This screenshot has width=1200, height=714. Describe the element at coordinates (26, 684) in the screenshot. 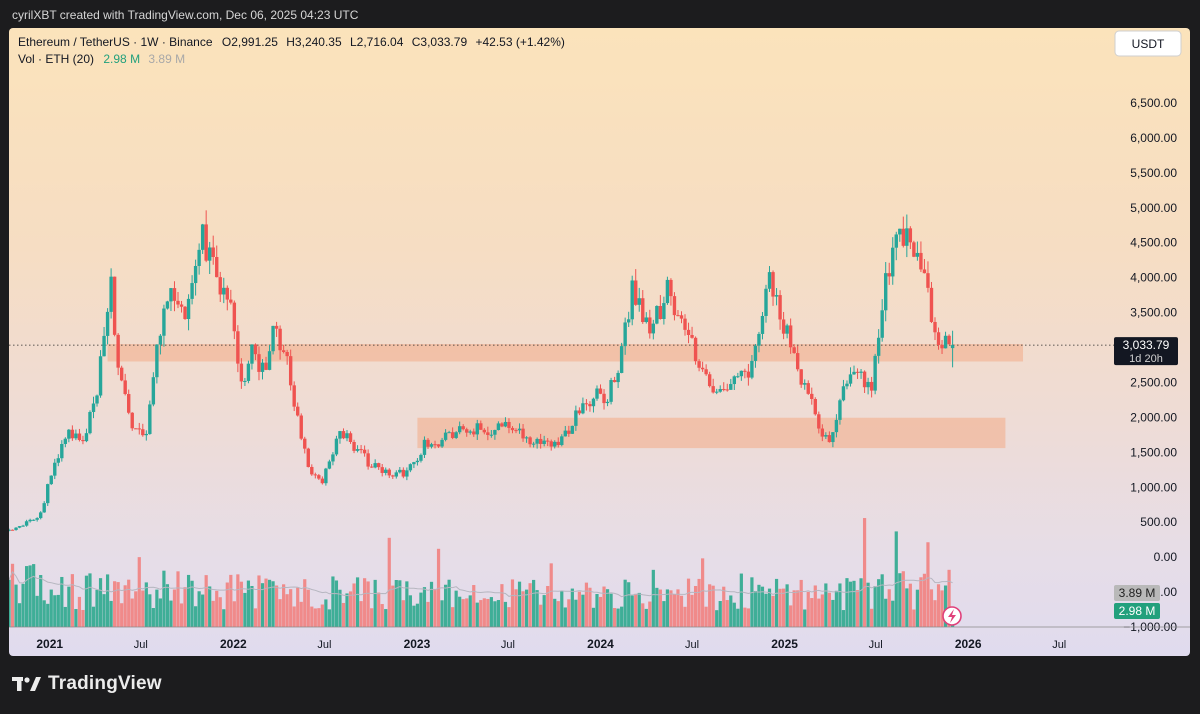

I see `tradingview-logo-icon` at that location.